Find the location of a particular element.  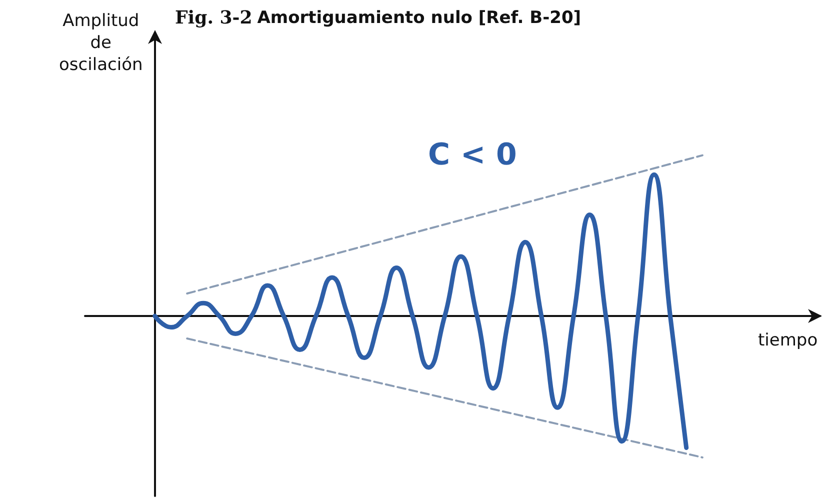

annotation: C < 0 is located at coordinates (472, 155).